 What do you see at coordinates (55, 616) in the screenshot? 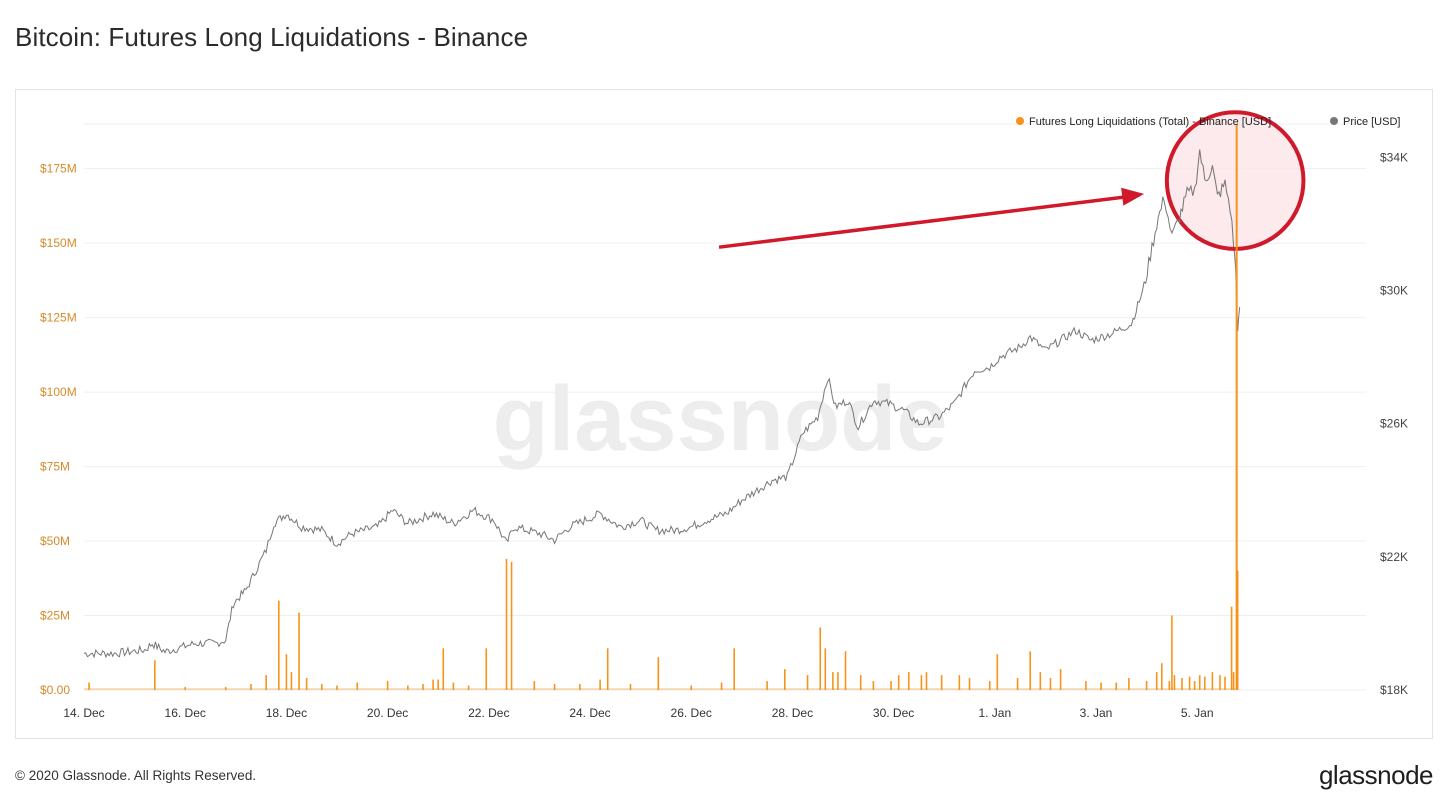
I see `y-left-tick-label: $25M` at bounding box center [55, 616].